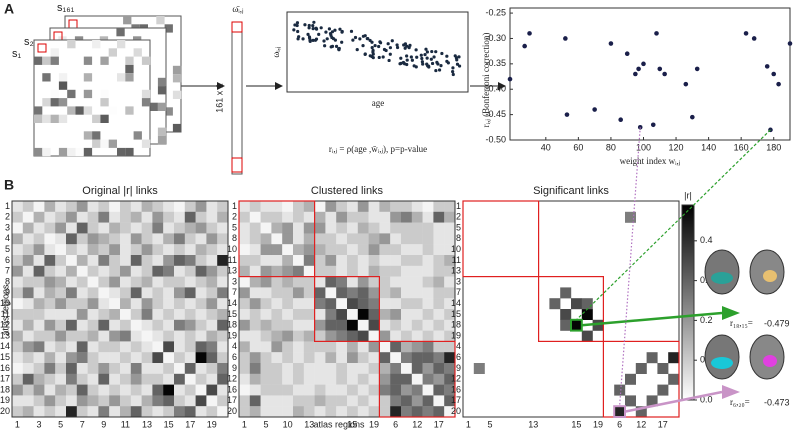 This screenshot has width=800, height=431. I want to click on y-tick-label: 3, so click(7, 227).